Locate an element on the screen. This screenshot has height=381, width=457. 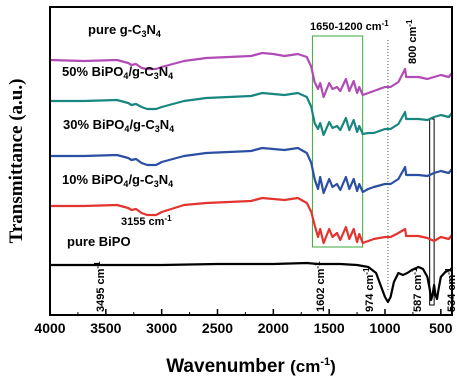
series-label-3: 10% BiPO4​/g-C3​N4​ is located at coordinates (117, 180).